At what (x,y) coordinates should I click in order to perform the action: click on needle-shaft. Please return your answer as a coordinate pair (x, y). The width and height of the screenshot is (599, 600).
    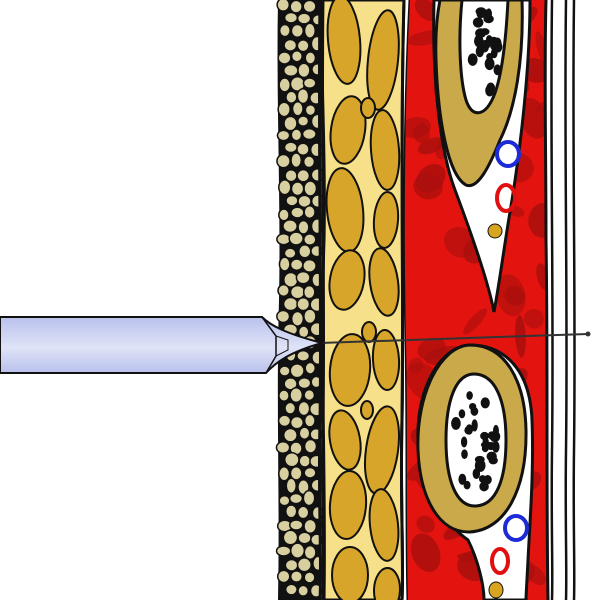
    Looking at the image, I should click on (163, 345).